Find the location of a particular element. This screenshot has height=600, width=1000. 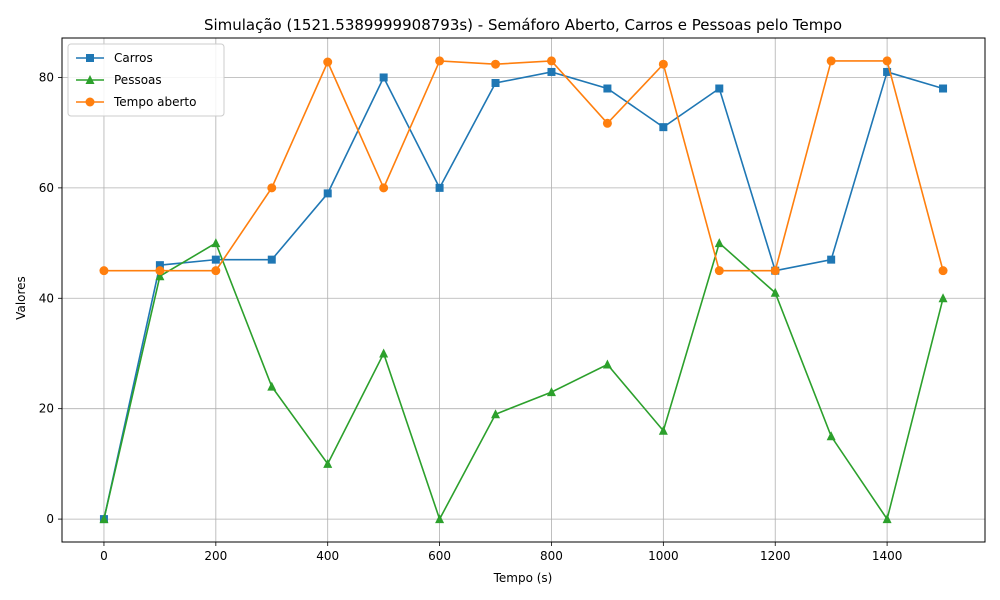

x-axis-title: Tempo (s) is located at coordinates (523, 578).